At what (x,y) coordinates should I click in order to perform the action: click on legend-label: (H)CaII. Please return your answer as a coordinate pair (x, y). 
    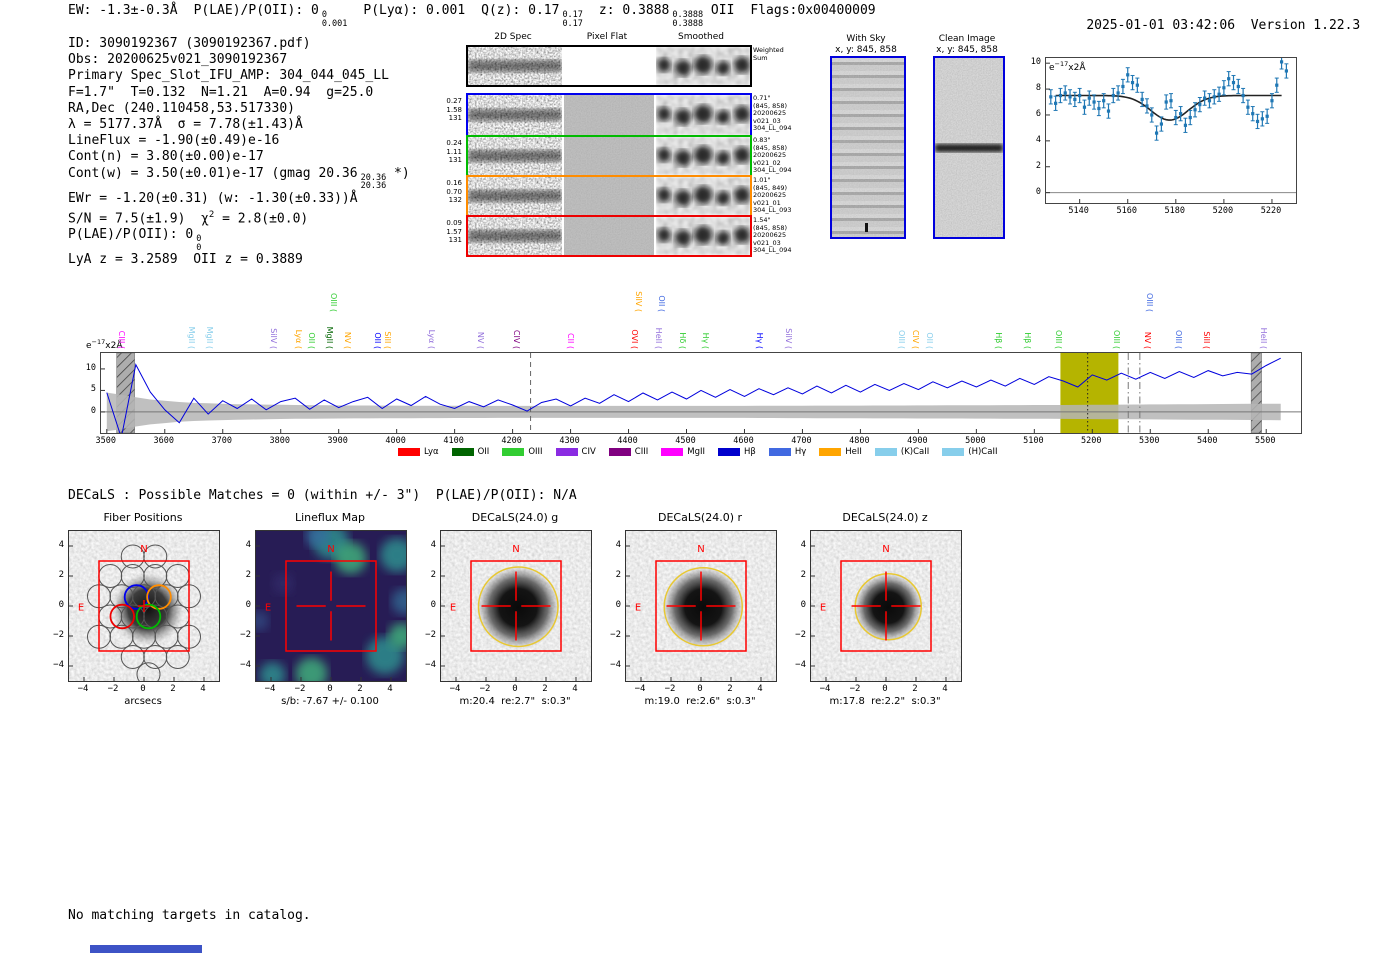
    Looking at the image, I should click on (983, 452).